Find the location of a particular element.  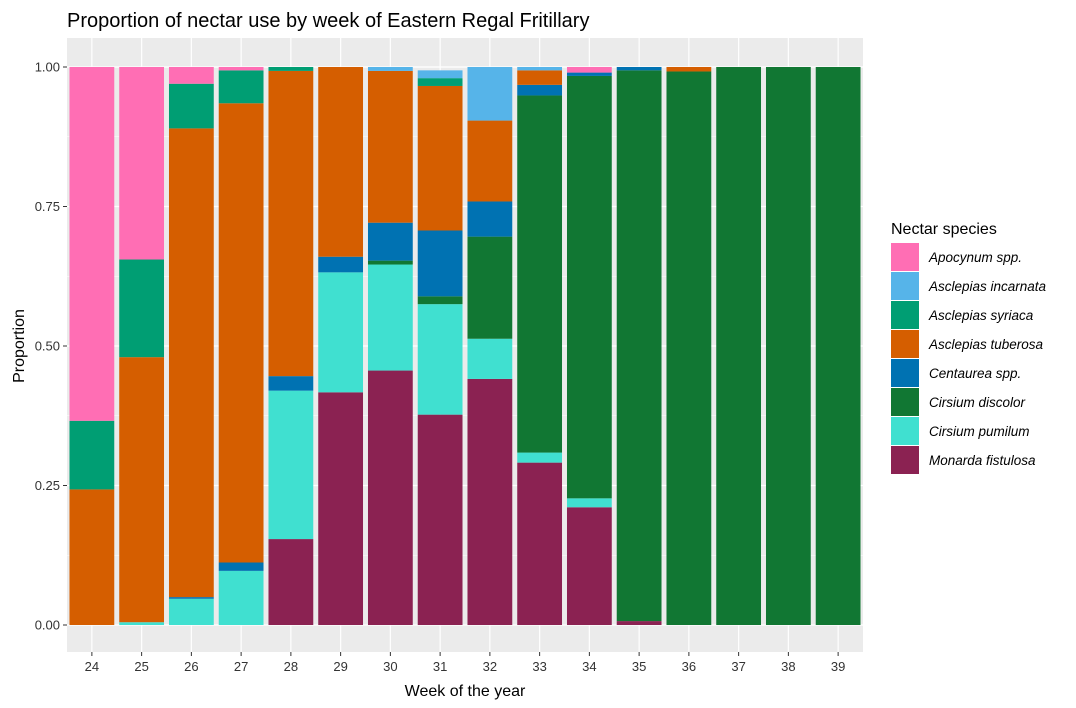

x-tick-label: 27 is located at coordinates (241, 666).